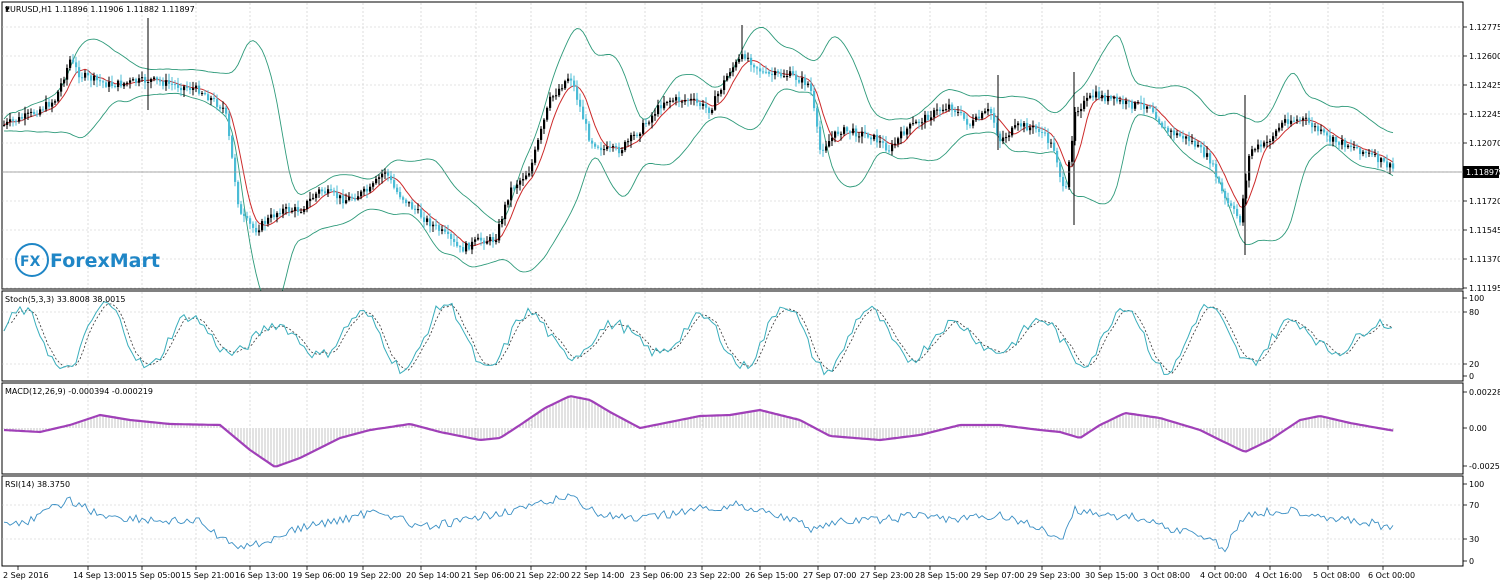  I want to click on time-label: 20 Sep 14:00, so click(432, 575).